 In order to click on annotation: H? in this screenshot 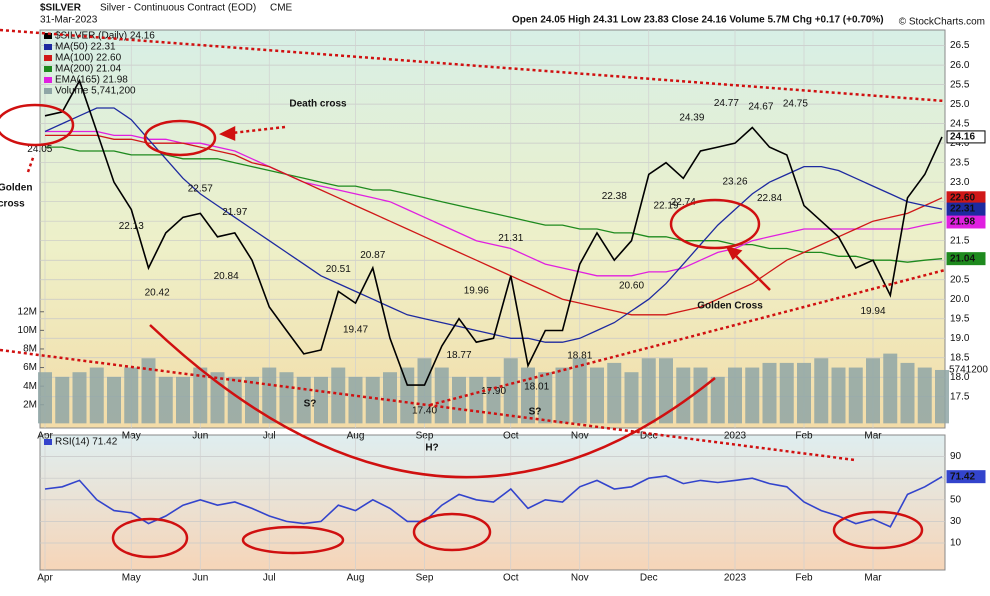, I will do `click(431, 448)`.